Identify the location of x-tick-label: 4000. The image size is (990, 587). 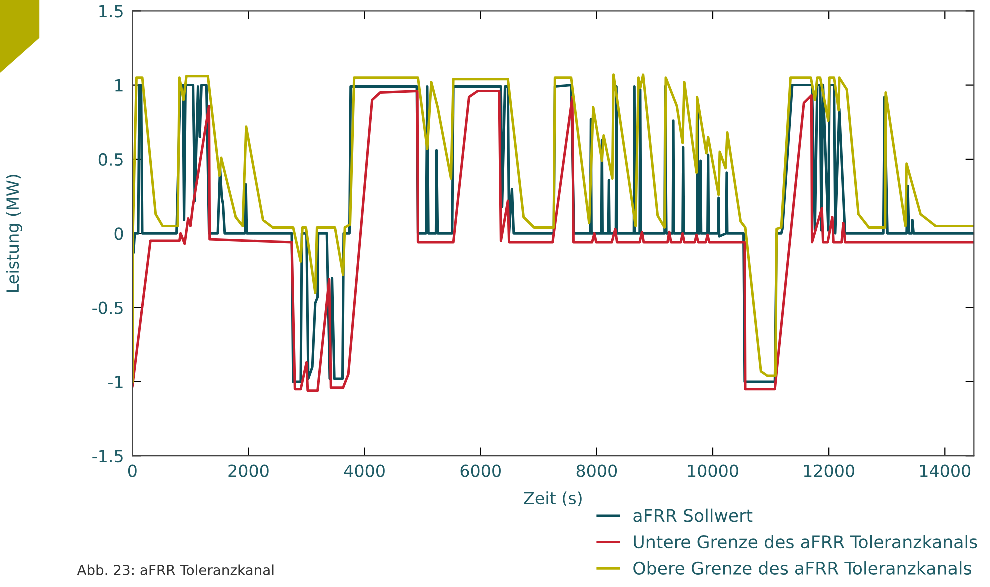
(364, 471).